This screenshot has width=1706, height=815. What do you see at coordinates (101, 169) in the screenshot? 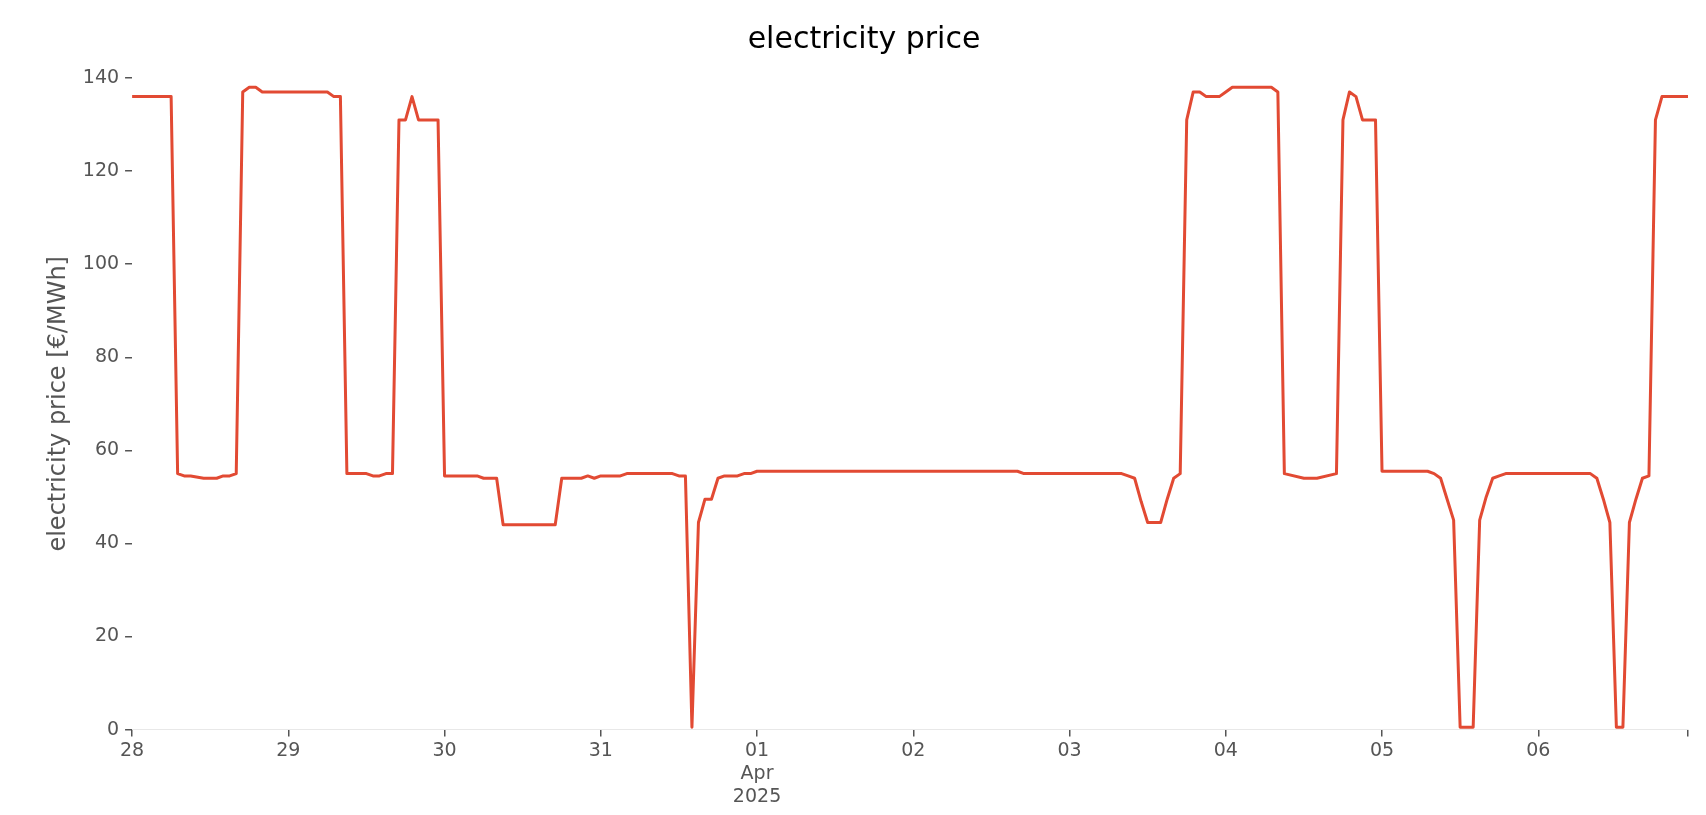
I see `y-tick-label: 120` at bounding box center [101, 169].